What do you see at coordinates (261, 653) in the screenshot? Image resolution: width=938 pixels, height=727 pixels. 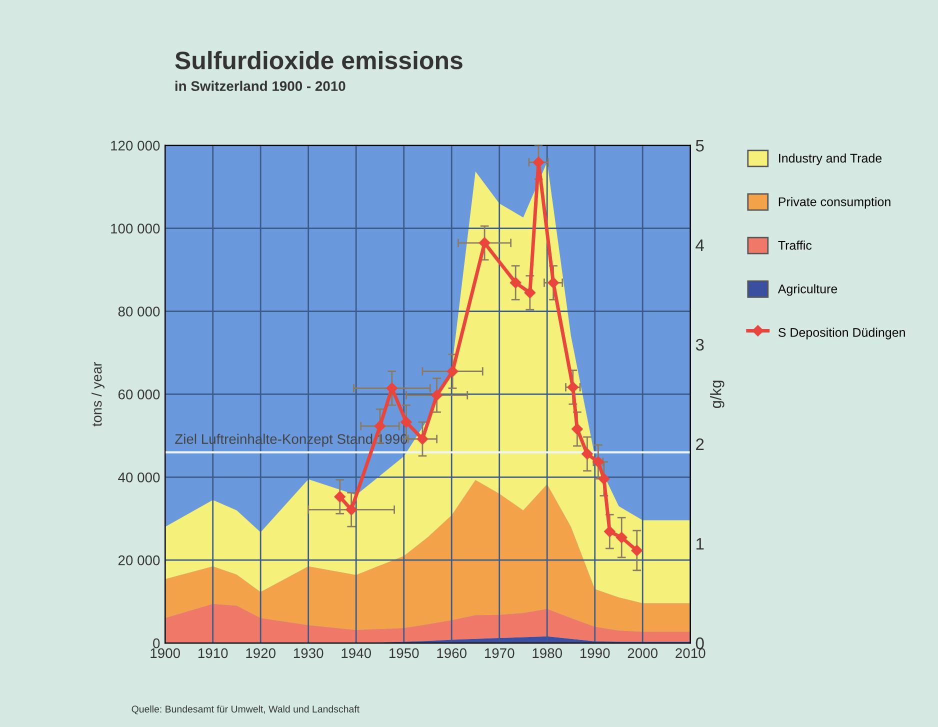 I see `x-tick-label: 1920` at bounding box center [261, 653].